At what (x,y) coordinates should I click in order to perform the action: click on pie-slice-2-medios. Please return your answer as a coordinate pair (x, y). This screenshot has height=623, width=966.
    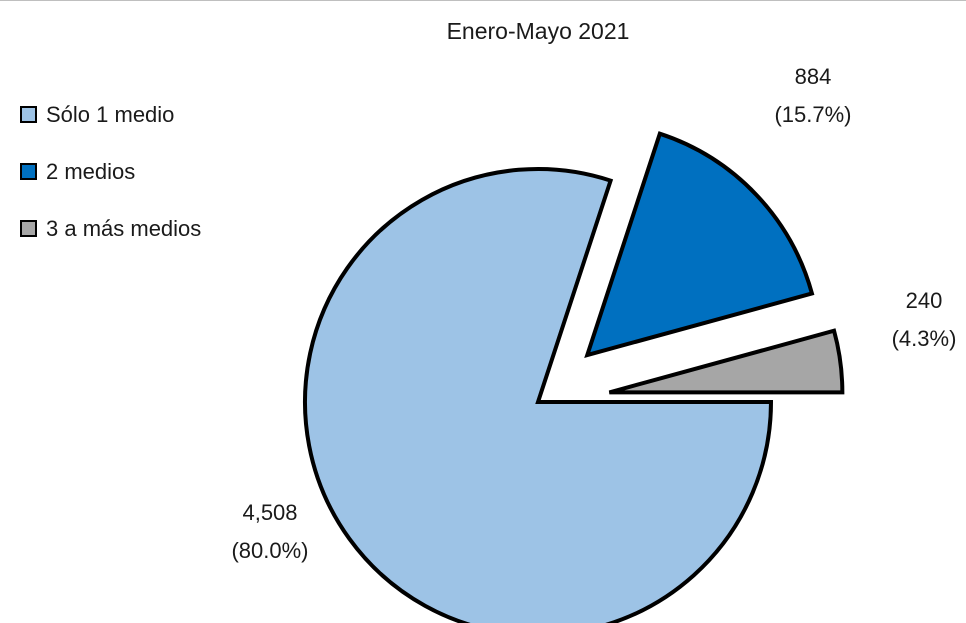
    Looking at the image, I should click on (699, 245).